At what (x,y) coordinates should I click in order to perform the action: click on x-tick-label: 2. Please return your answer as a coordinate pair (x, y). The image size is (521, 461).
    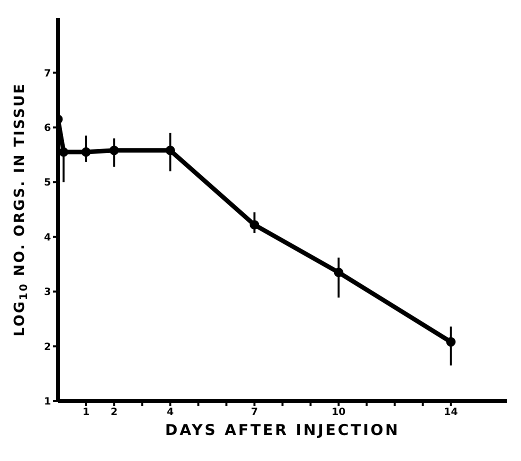
    Looking at the image, I should click on (114, 412).